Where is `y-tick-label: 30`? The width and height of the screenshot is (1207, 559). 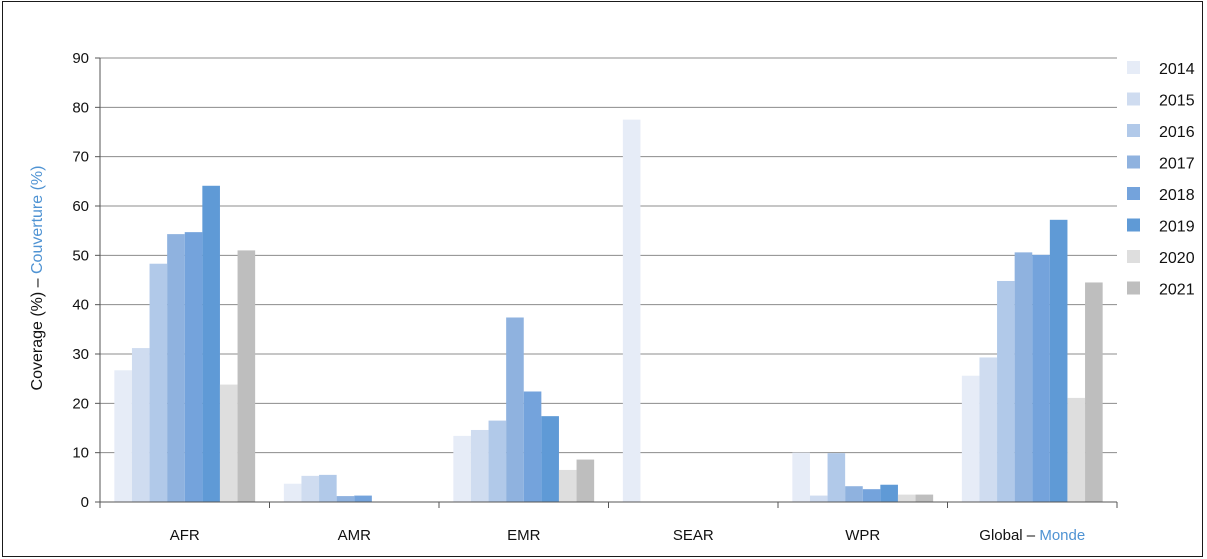 y-tick-label: 30 is located at coordinates (80, 354).